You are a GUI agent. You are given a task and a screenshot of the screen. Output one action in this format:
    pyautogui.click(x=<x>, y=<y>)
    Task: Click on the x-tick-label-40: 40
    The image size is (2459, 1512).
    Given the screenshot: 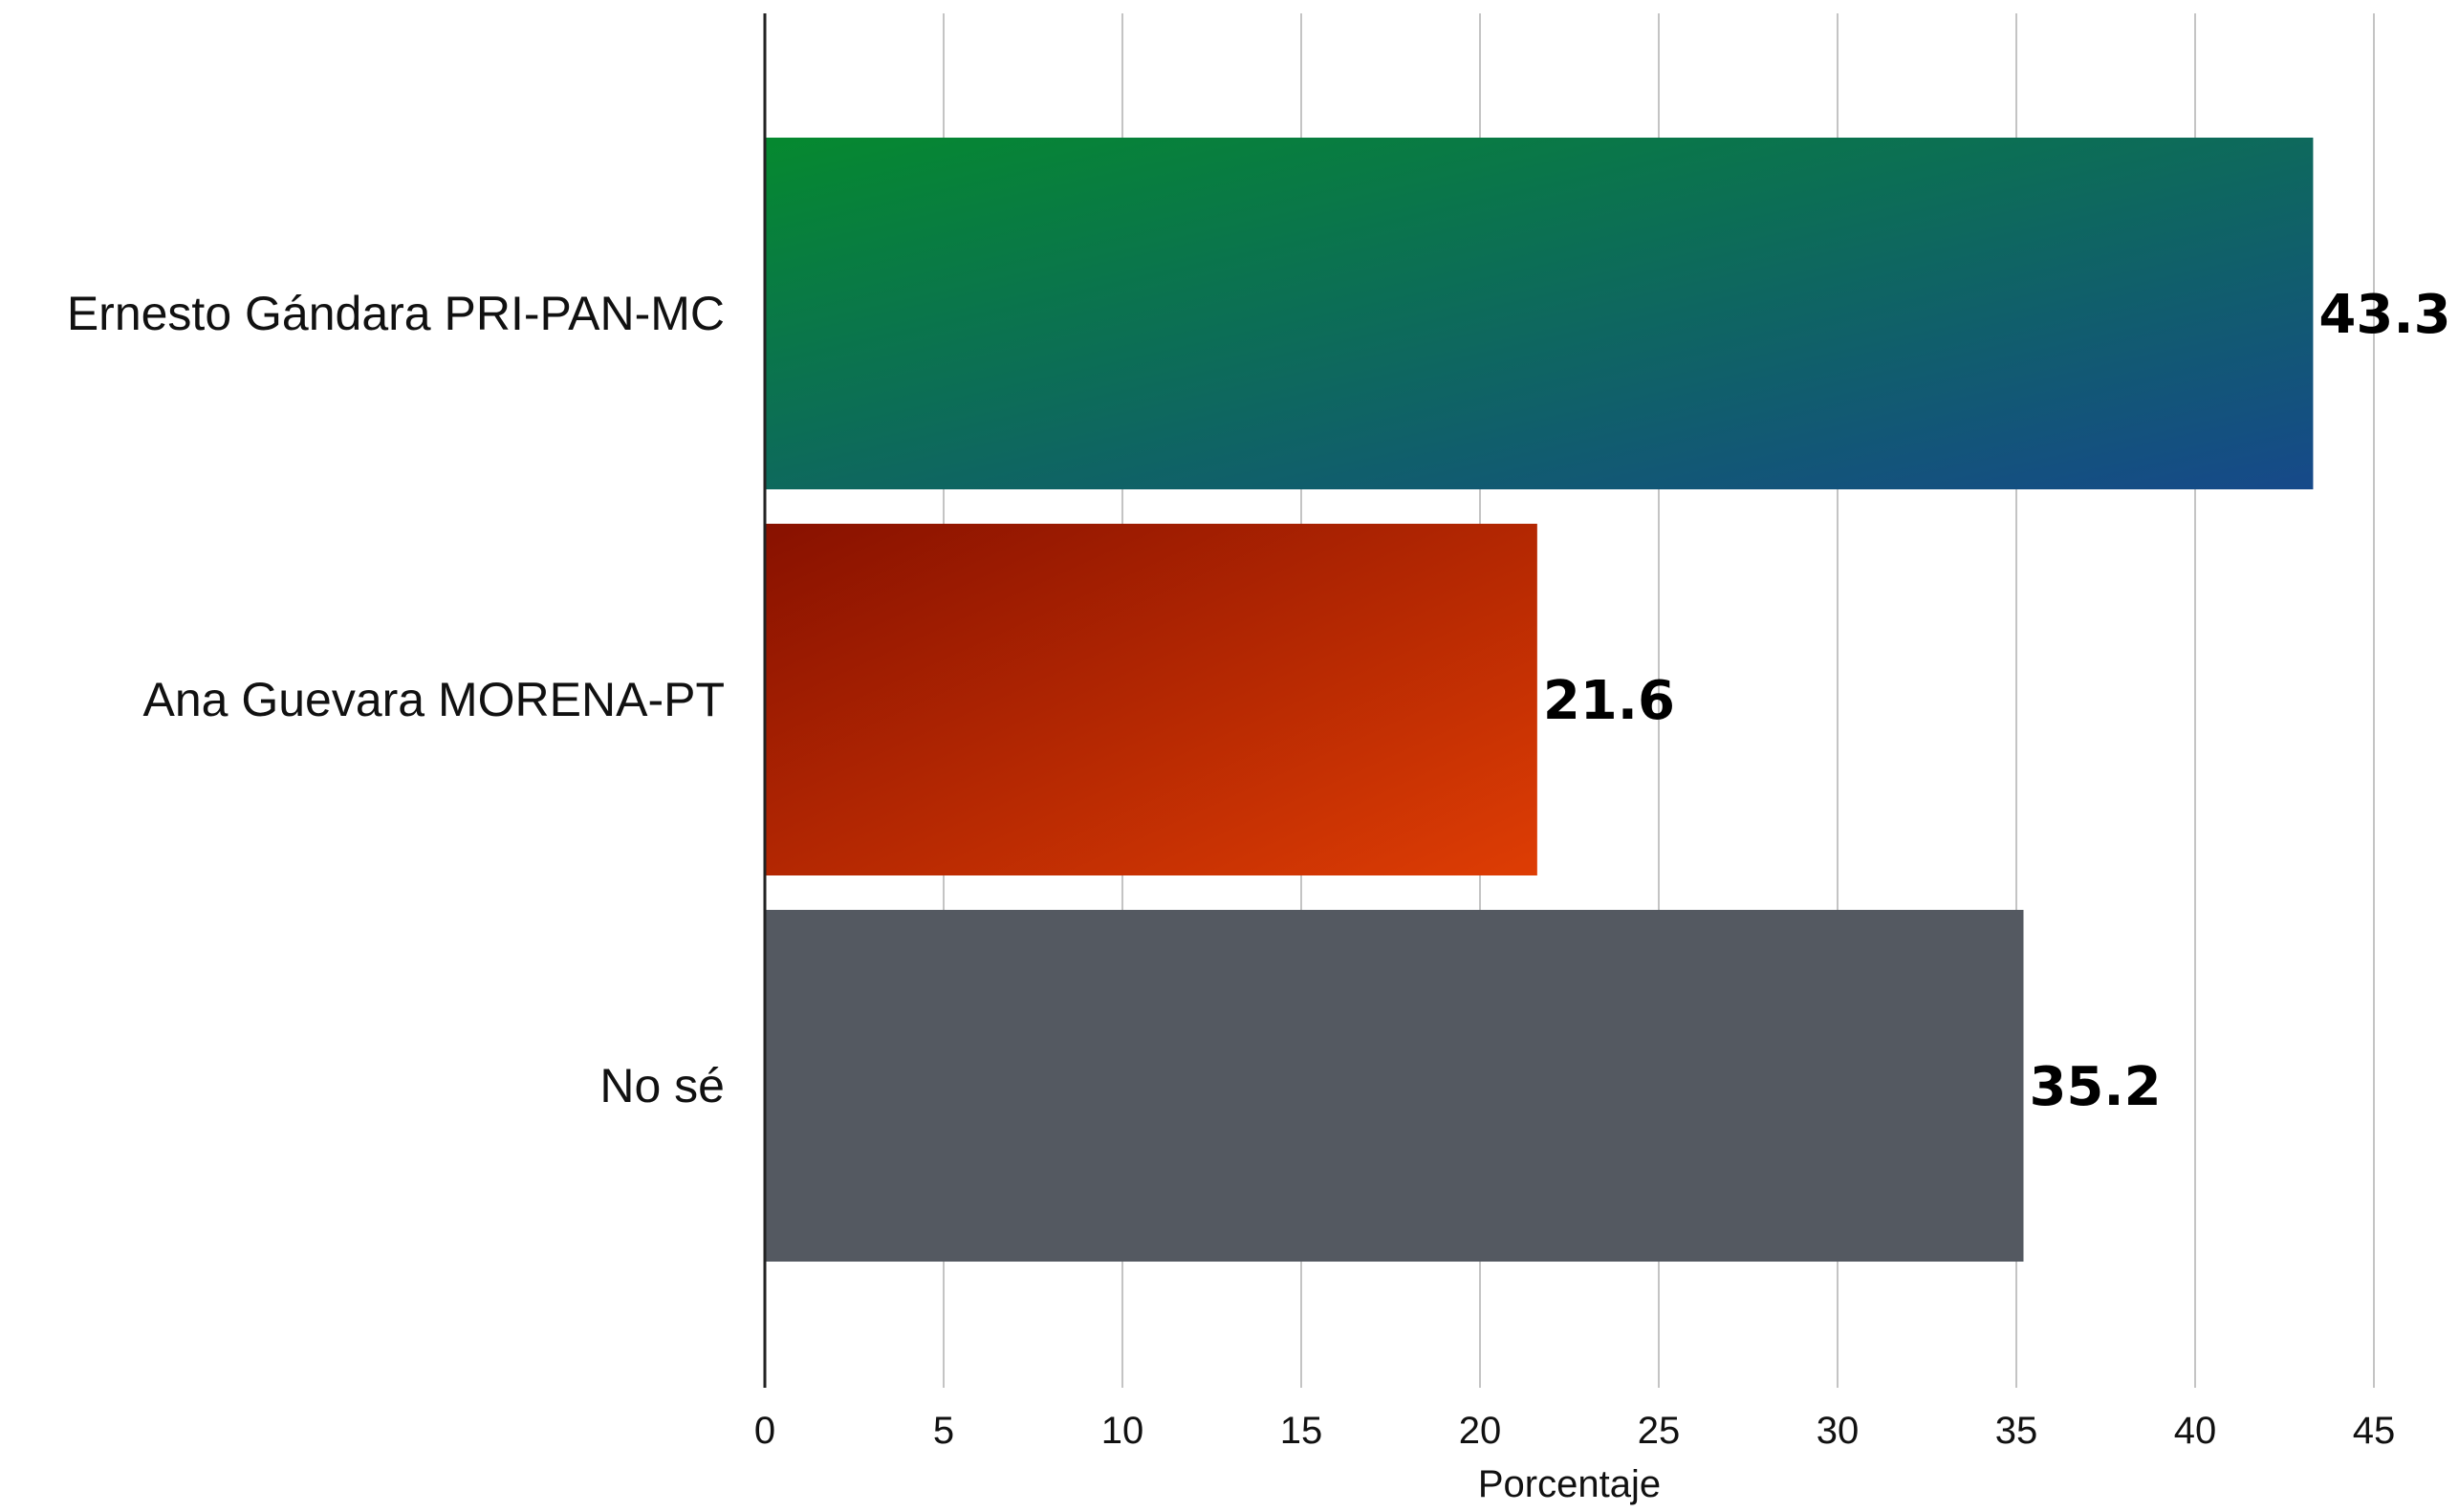 What is the action you would take?
    pyautogui.click(x=2195, y=1431)
    